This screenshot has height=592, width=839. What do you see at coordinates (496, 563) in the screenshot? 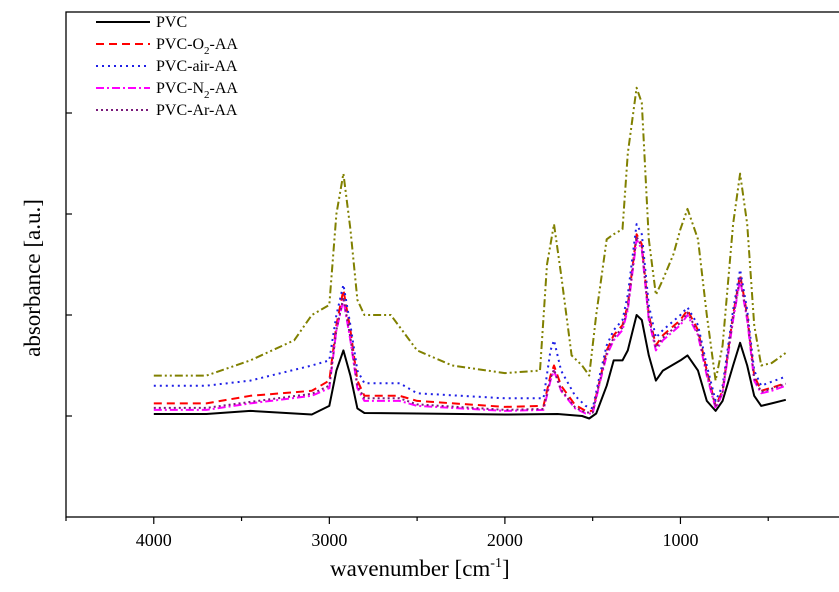
I see `x-axis-title-exponent: -1` at bounding box center [496, 563].